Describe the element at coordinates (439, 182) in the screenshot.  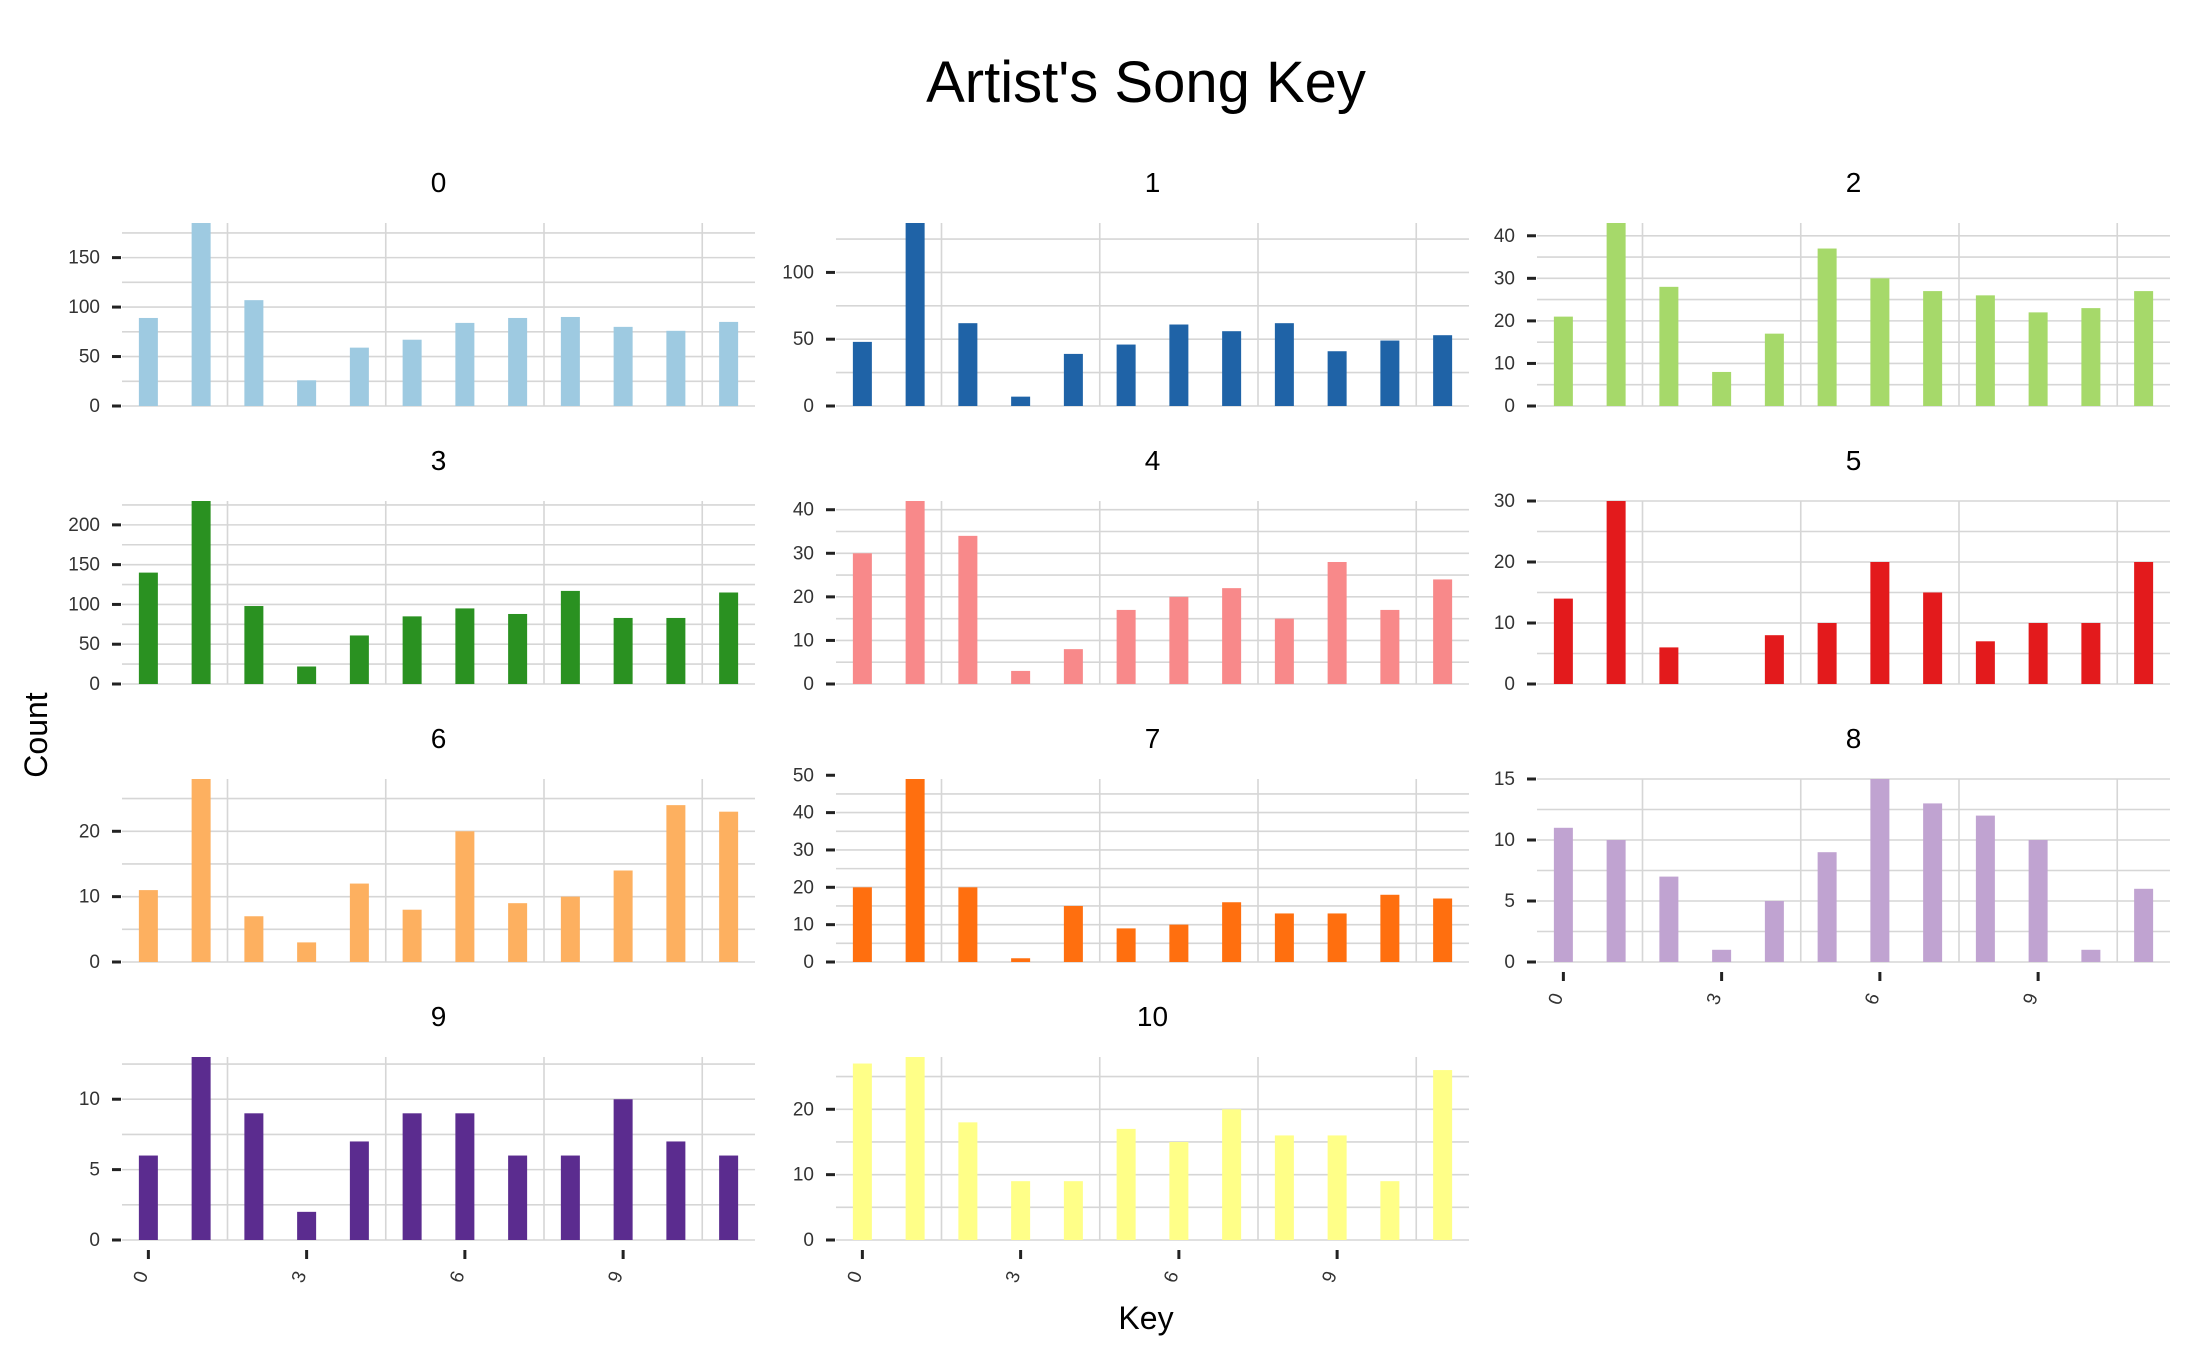
I see `facet-label: 0` at that location.